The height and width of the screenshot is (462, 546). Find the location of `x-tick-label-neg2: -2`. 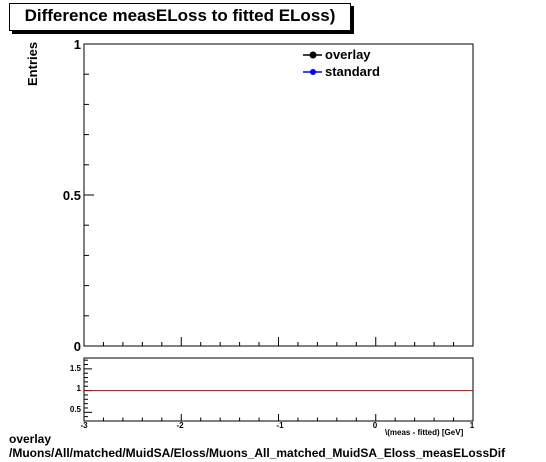

x-tick-label-neg2: -2 is located at coordinates (180, 425).